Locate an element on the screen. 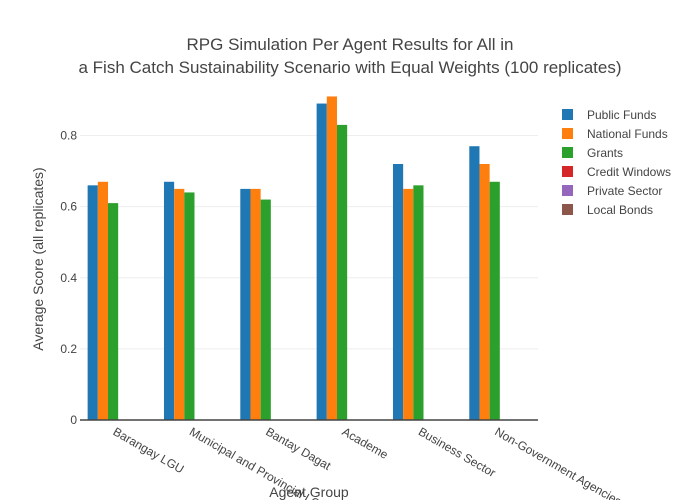 This screenshot has height=500, width=700. y-tick-labels: 0 0.2 0.4 0.6 0.8 is located at coordinates (68, 278).